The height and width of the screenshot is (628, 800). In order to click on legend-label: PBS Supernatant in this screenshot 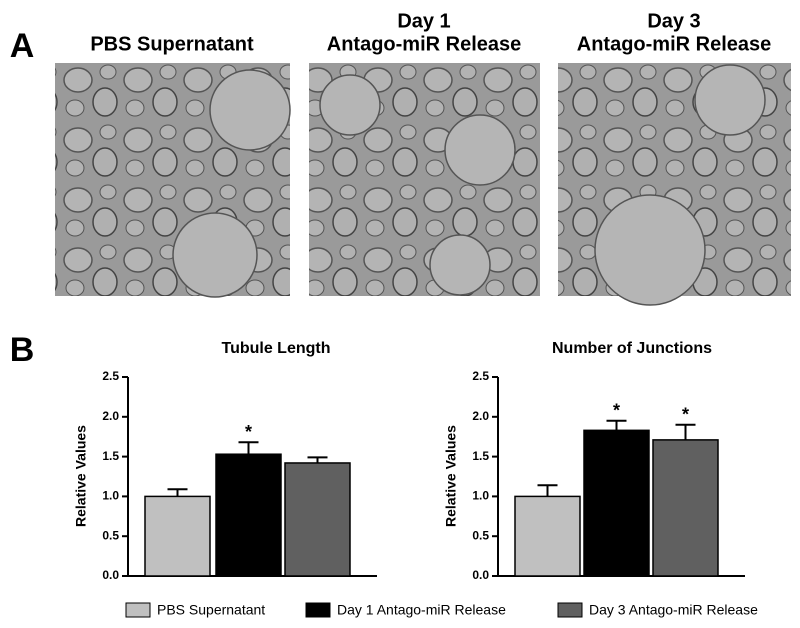, I will do `click(211, 610)`.